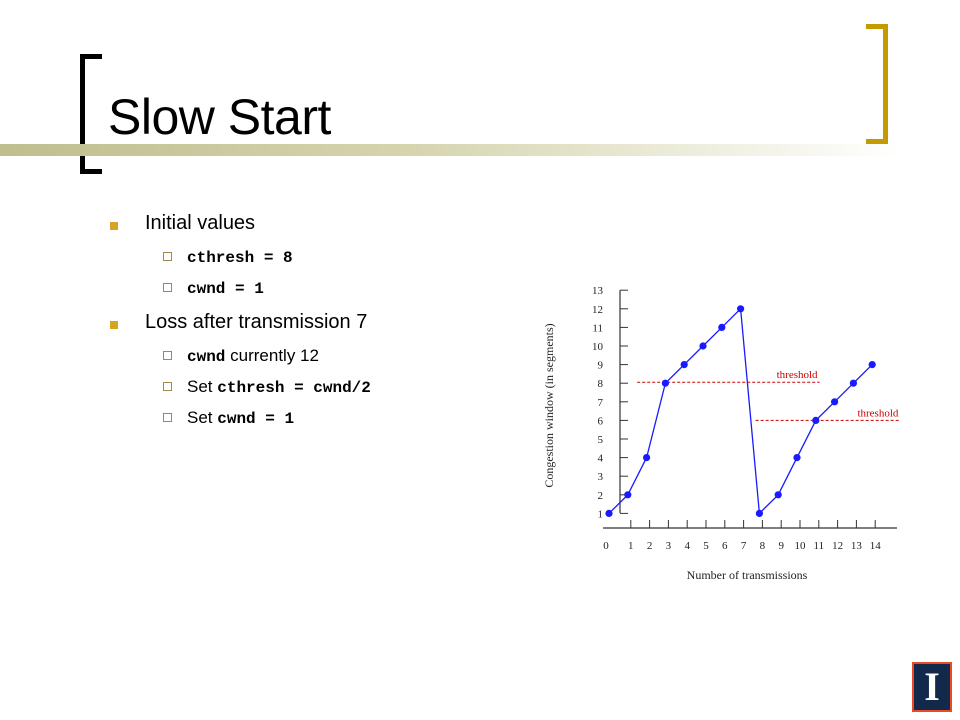  What do you see at coordinates (747, 575) in the screenshot?
I see `x-axis-title: Number of transmissions` at bounding box center [747, 575].